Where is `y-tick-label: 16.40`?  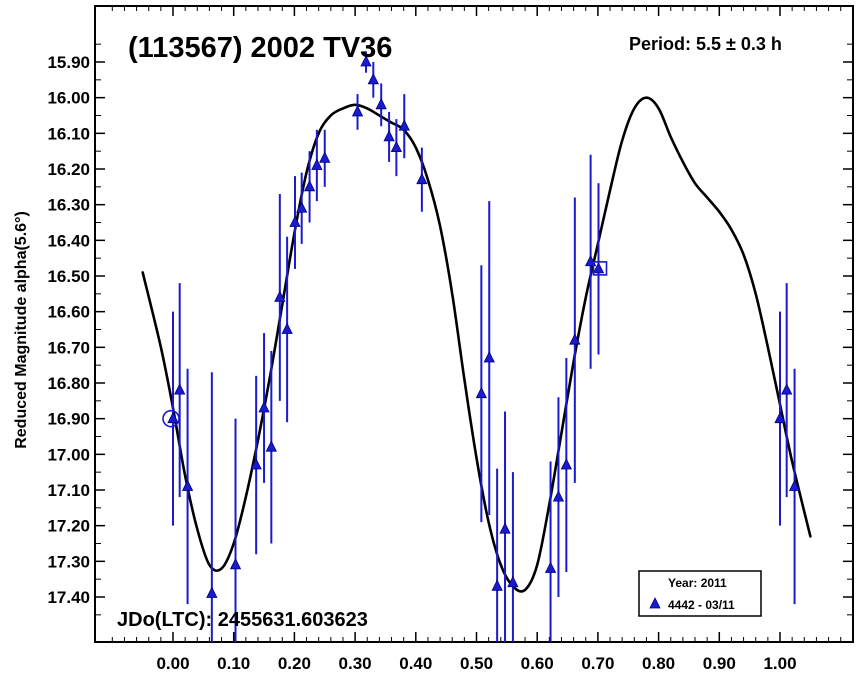 y-tick-label: 16.40 is located at coordinates (68, 240).